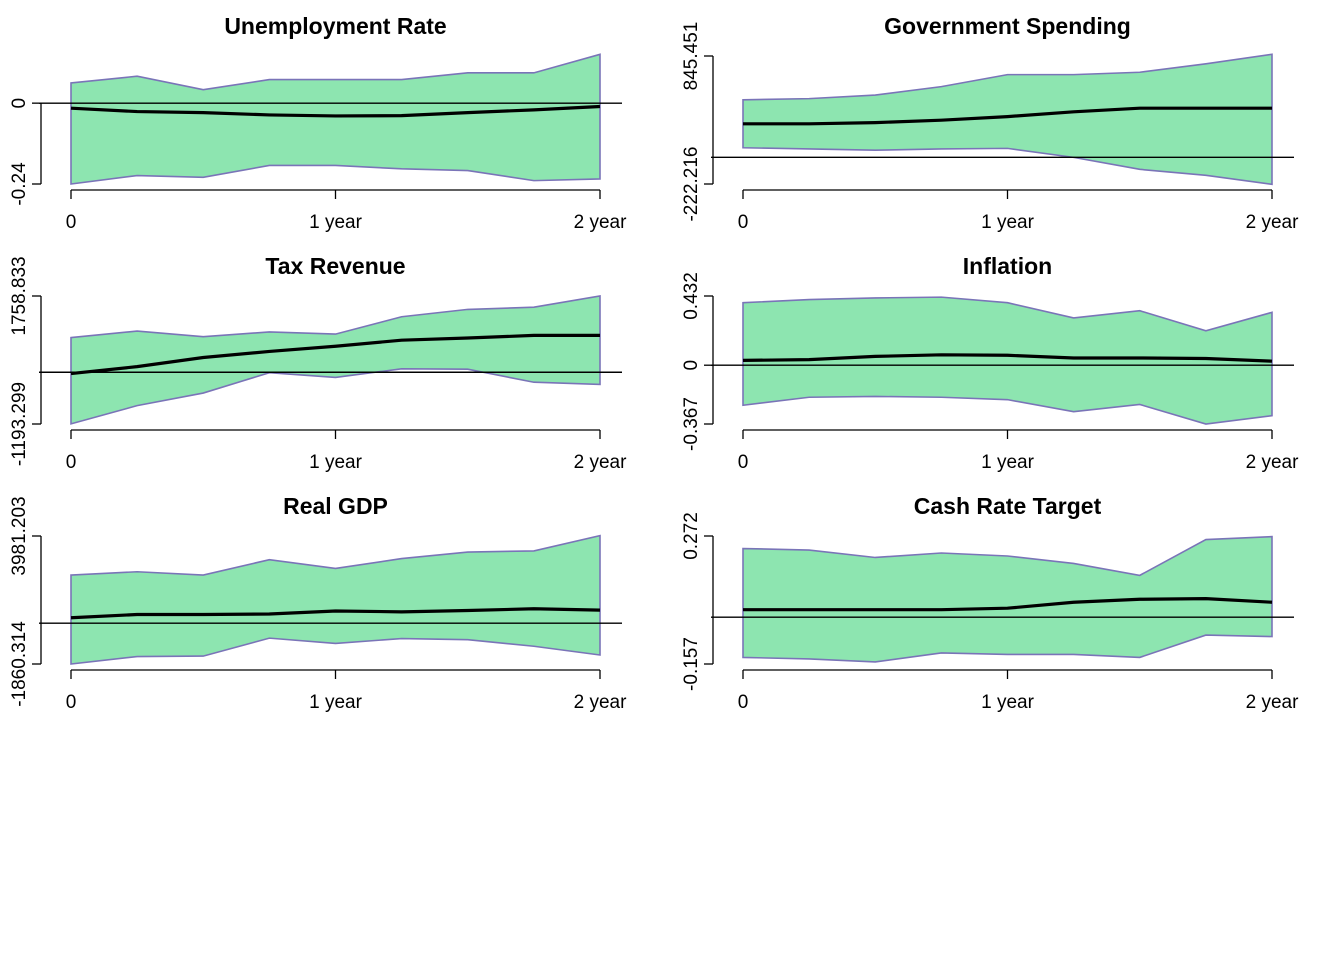 This screenshot has height=960, width=1344. I want to click on government-spending-x-tick-label: 0, so click(743, 222).